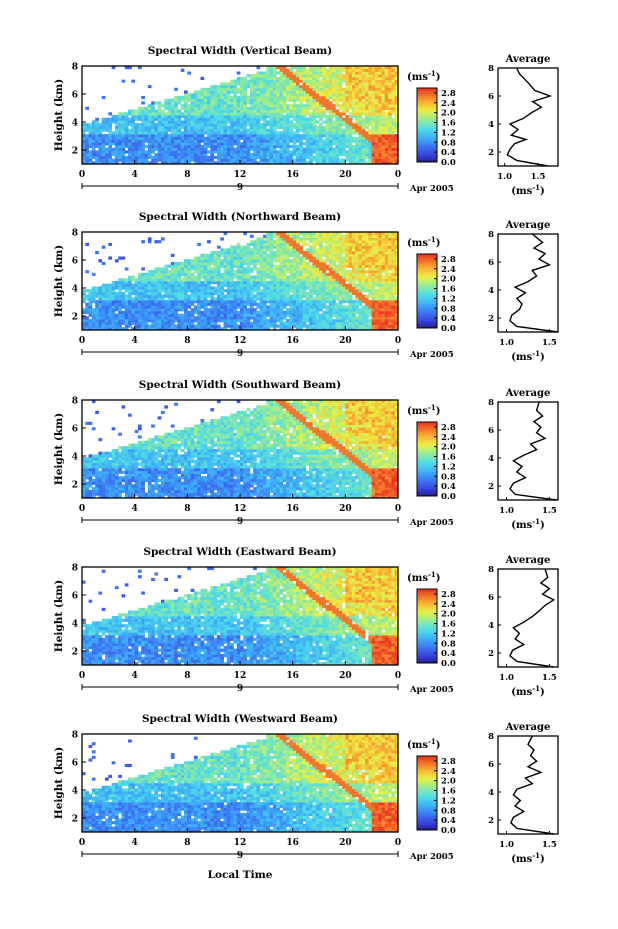 The image size is (618, 929). Describe the element at coordinates (398, 175) in the screenshot. I see `x-tick-label: 0` at that location.